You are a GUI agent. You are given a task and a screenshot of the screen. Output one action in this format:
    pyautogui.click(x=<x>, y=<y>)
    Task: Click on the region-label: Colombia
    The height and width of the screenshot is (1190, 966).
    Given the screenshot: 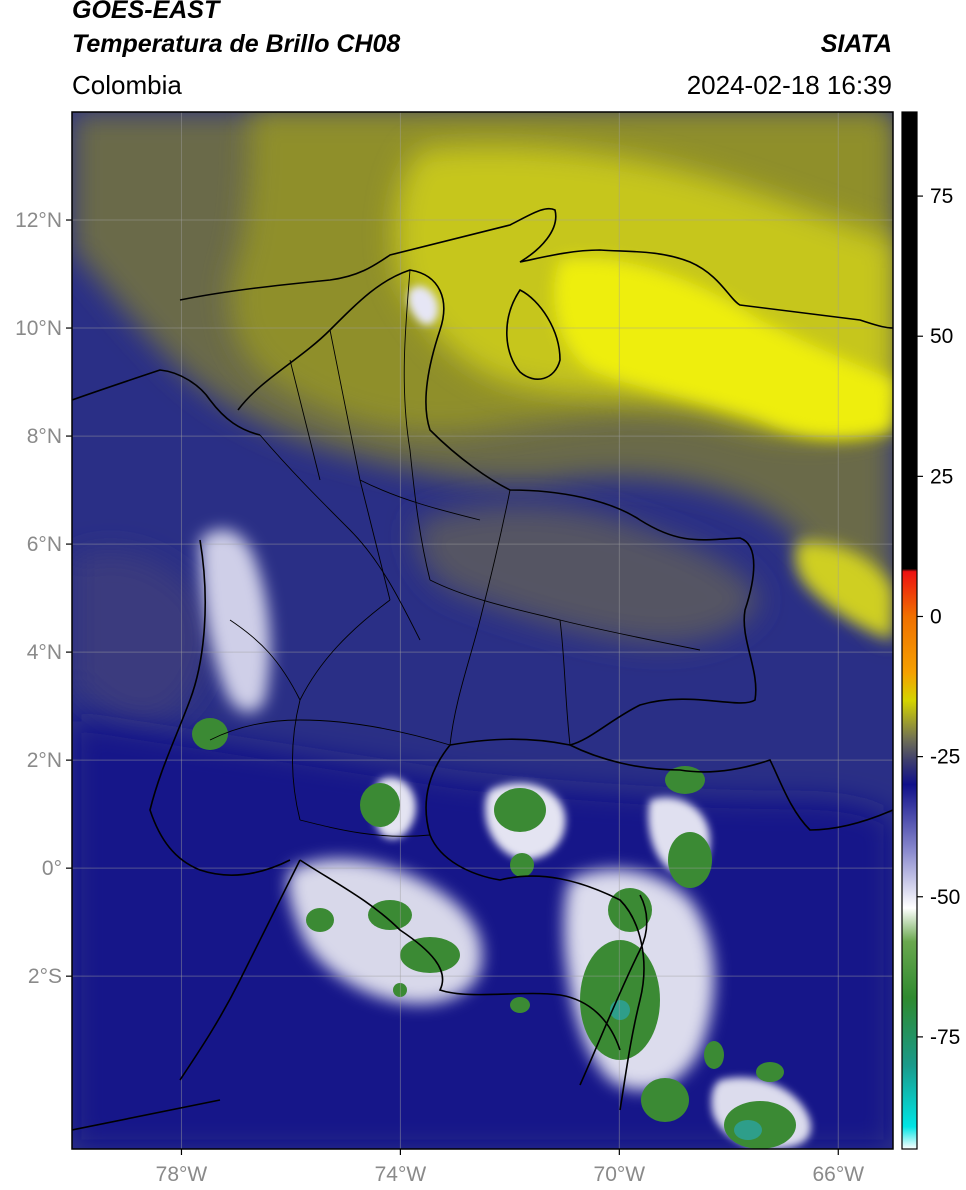 What is the action you would take?
    pyautogui.click(x=127, y=85)
    